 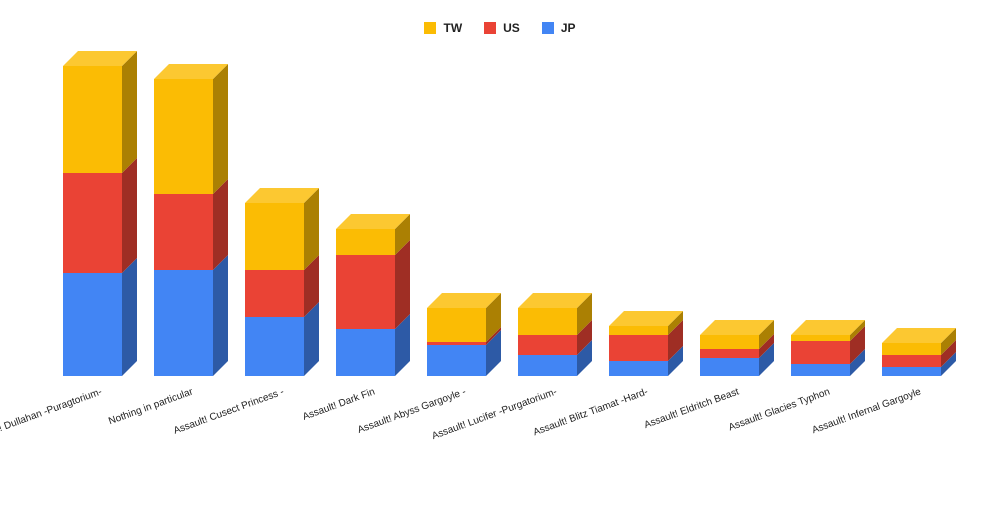 I want to click on legend-item-tw: TW, so click(x=443, y=28).